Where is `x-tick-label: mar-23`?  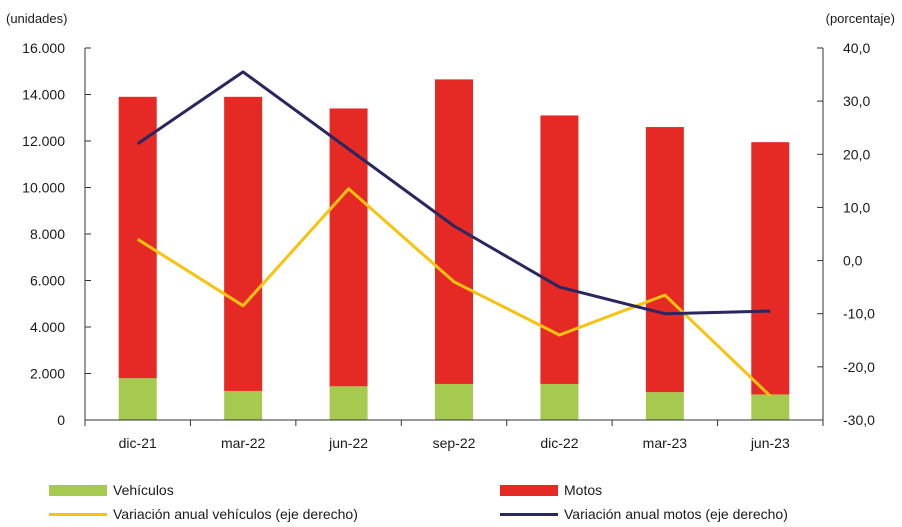
x-tick-label: mar-23 is located at coordinates (665, 443).